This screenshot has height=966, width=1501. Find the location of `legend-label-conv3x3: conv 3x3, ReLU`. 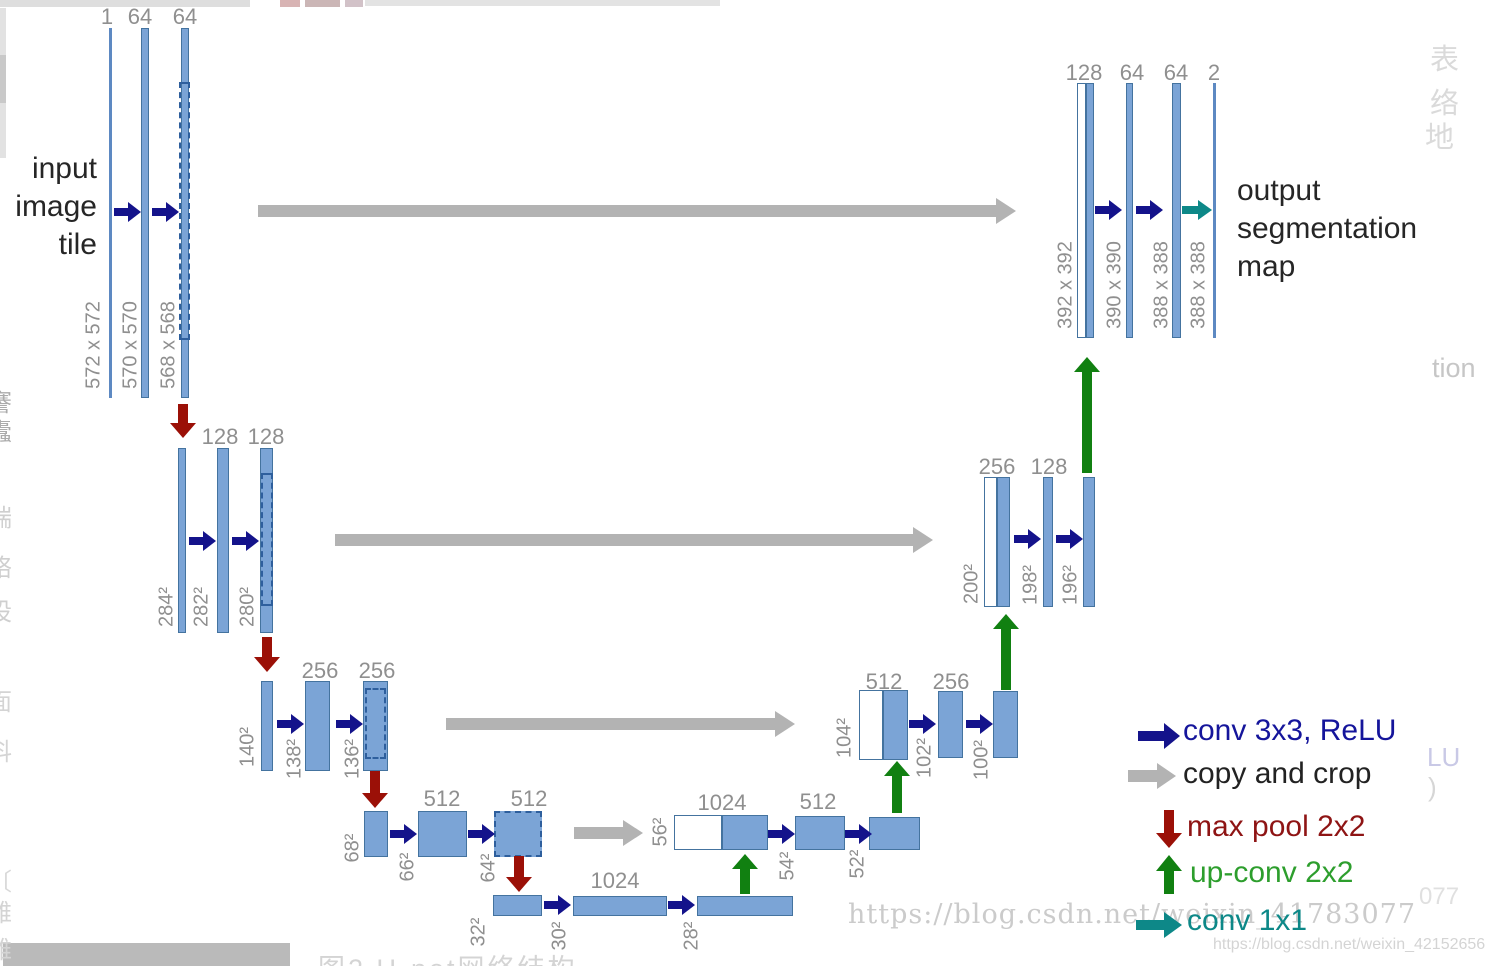

legend-label-conv3x3: conv 3x3, ReLU is located at coordinates (1290, 730).